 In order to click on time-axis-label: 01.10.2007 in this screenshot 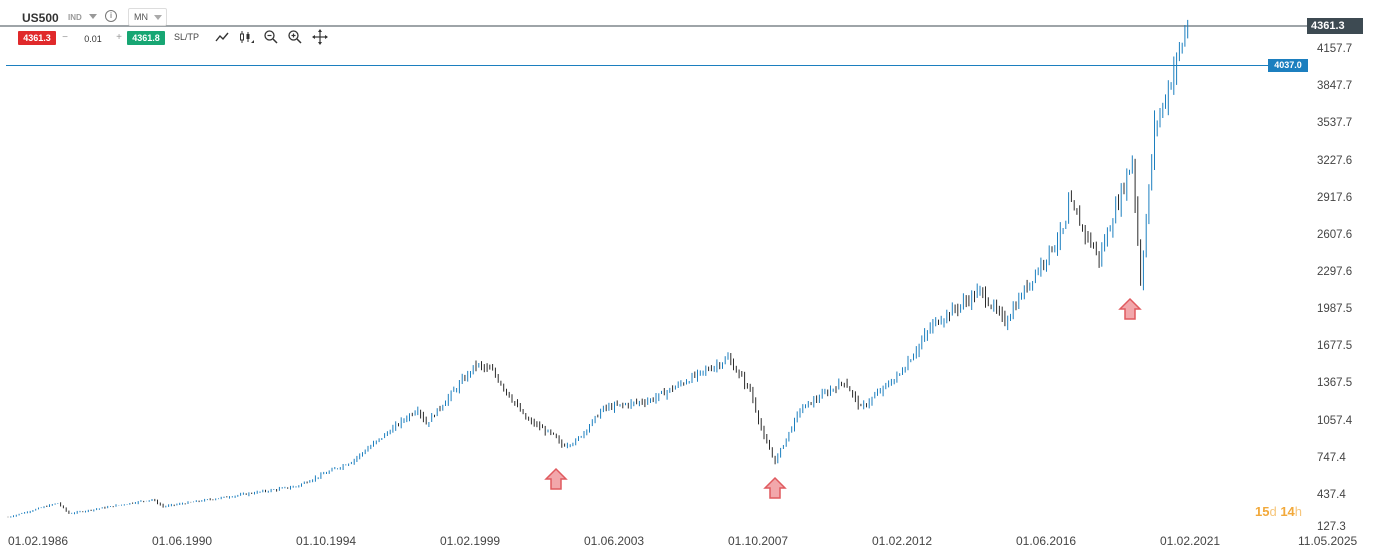, I will do `click(758, 541)`.